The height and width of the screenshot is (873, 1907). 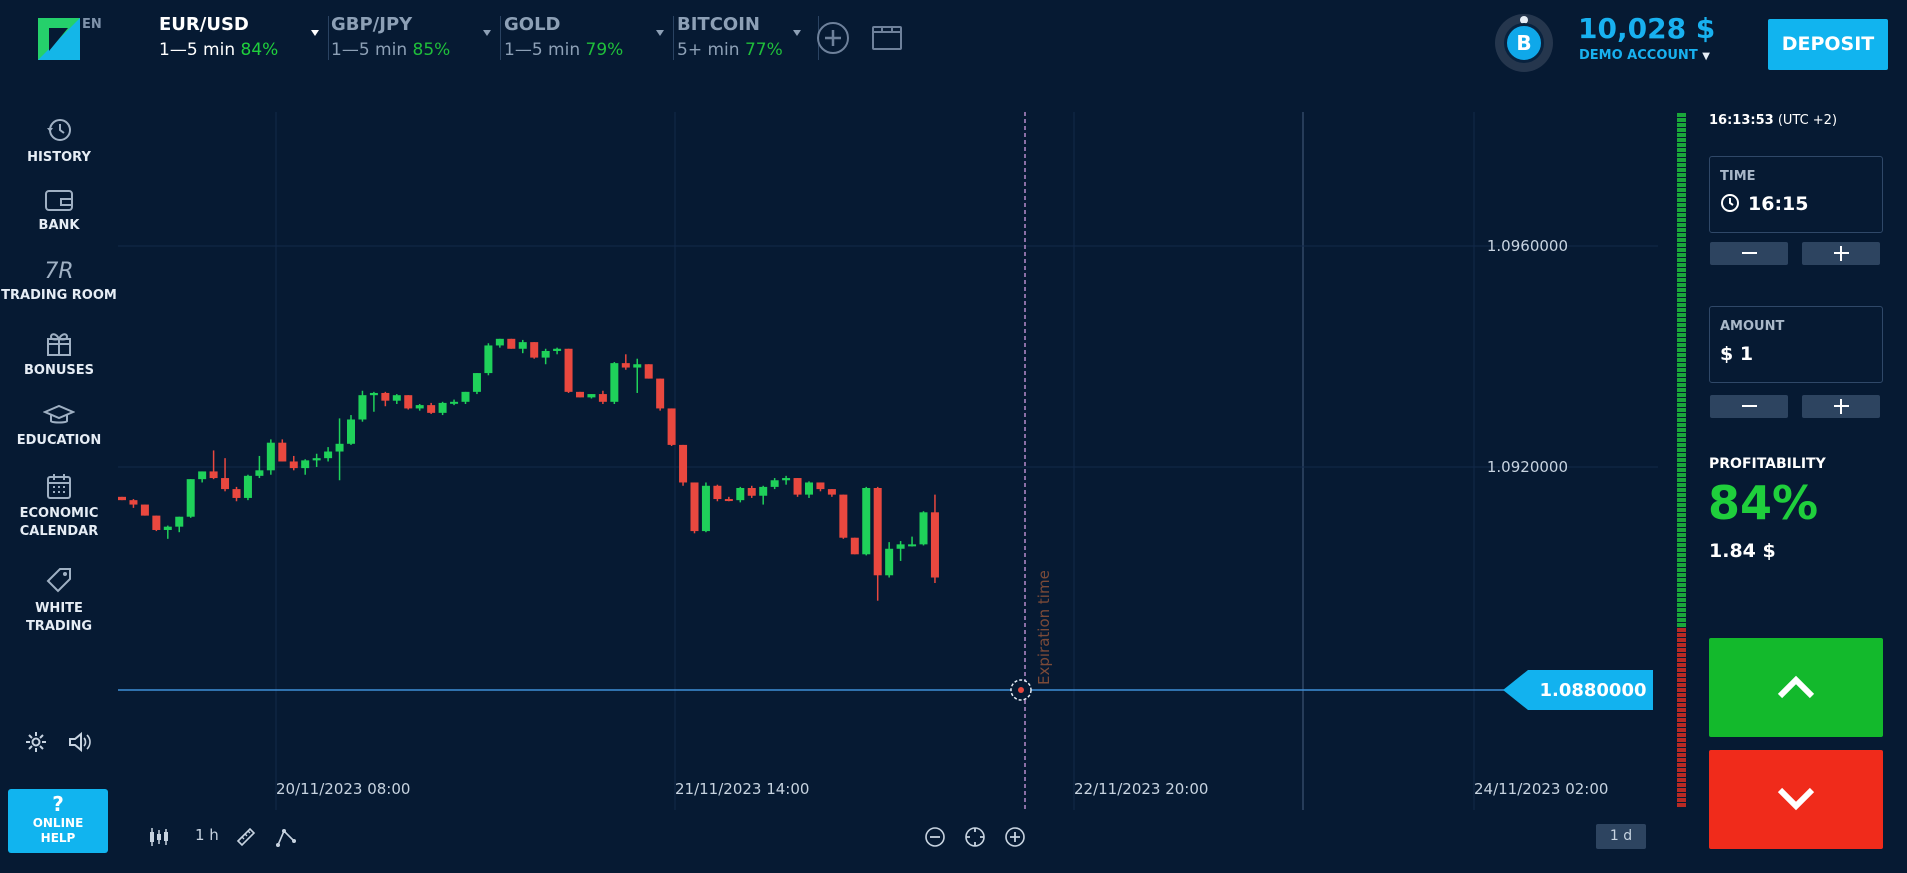 What do you see at coordinates (1621, 836) in the screenshot?
I see `range-button: 1 d` at bounding box center [1621, 836].